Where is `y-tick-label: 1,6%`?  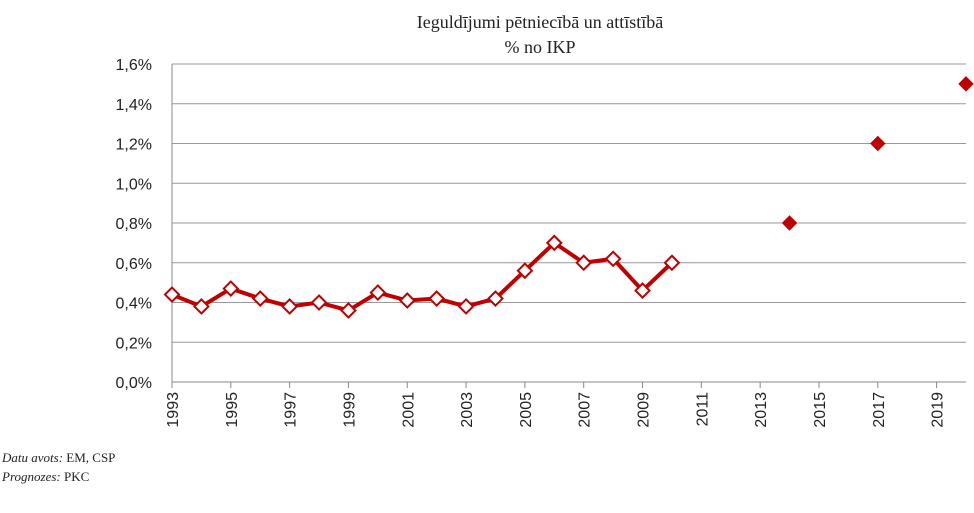 y-tick-label: 1,6% is located at coordinates (134, 65).